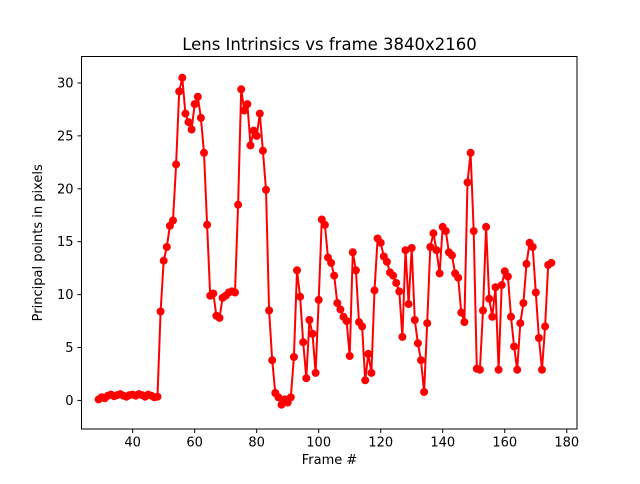  What do you see at coordinates (351, 440) in the screenshot?
I see `x-axis-ticks: 40 60 80 100 120 140 160 180` at bounding box center [351, 440].